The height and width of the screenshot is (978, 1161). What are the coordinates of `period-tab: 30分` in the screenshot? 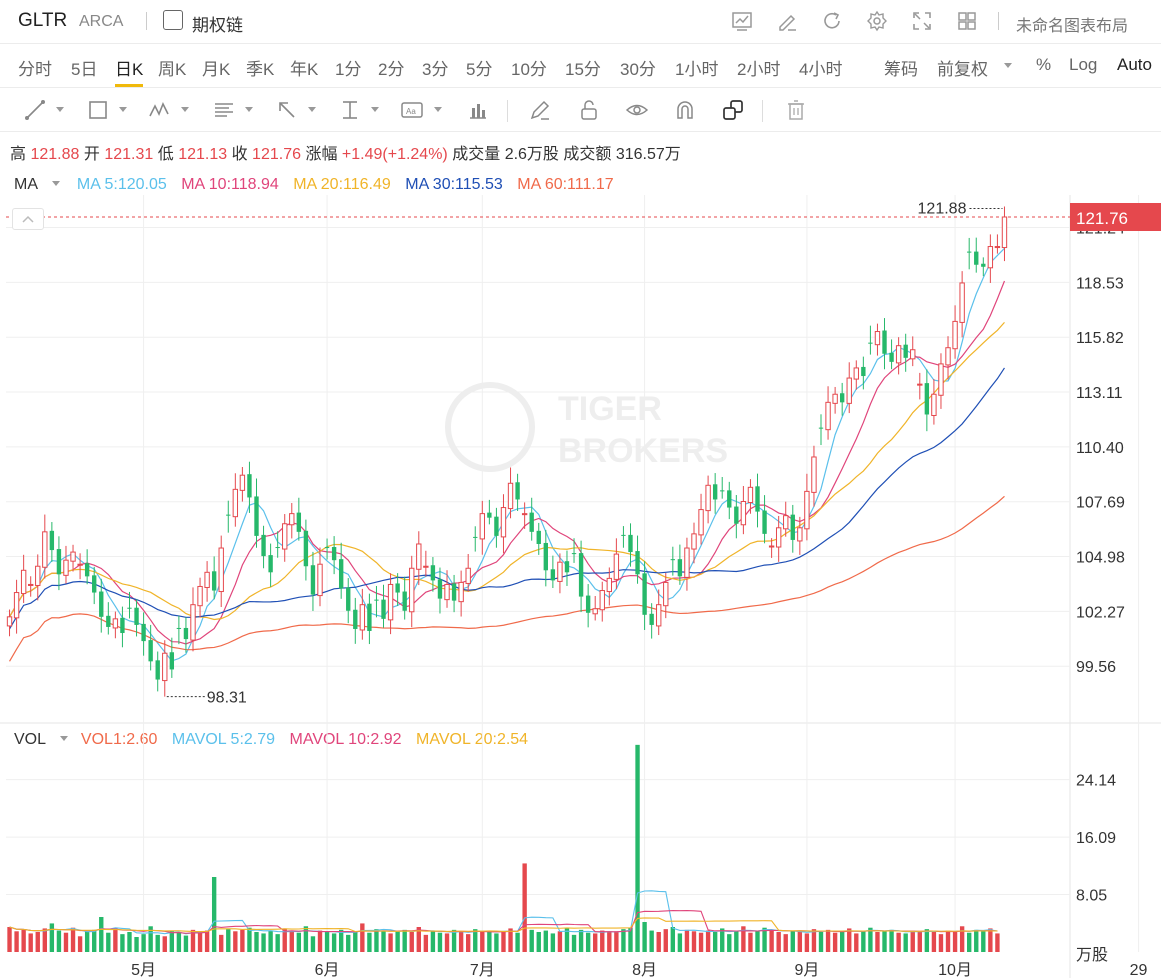 It's located at (638, 69).